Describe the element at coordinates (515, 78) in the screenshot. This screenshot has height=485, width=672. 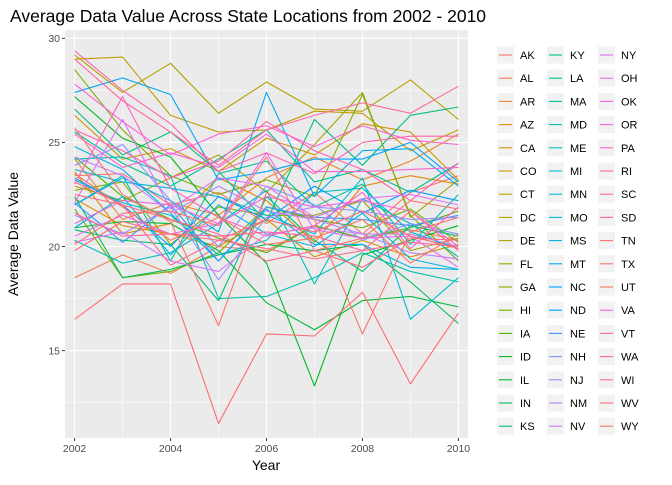
I see `legend-item-al: AL` at that location.